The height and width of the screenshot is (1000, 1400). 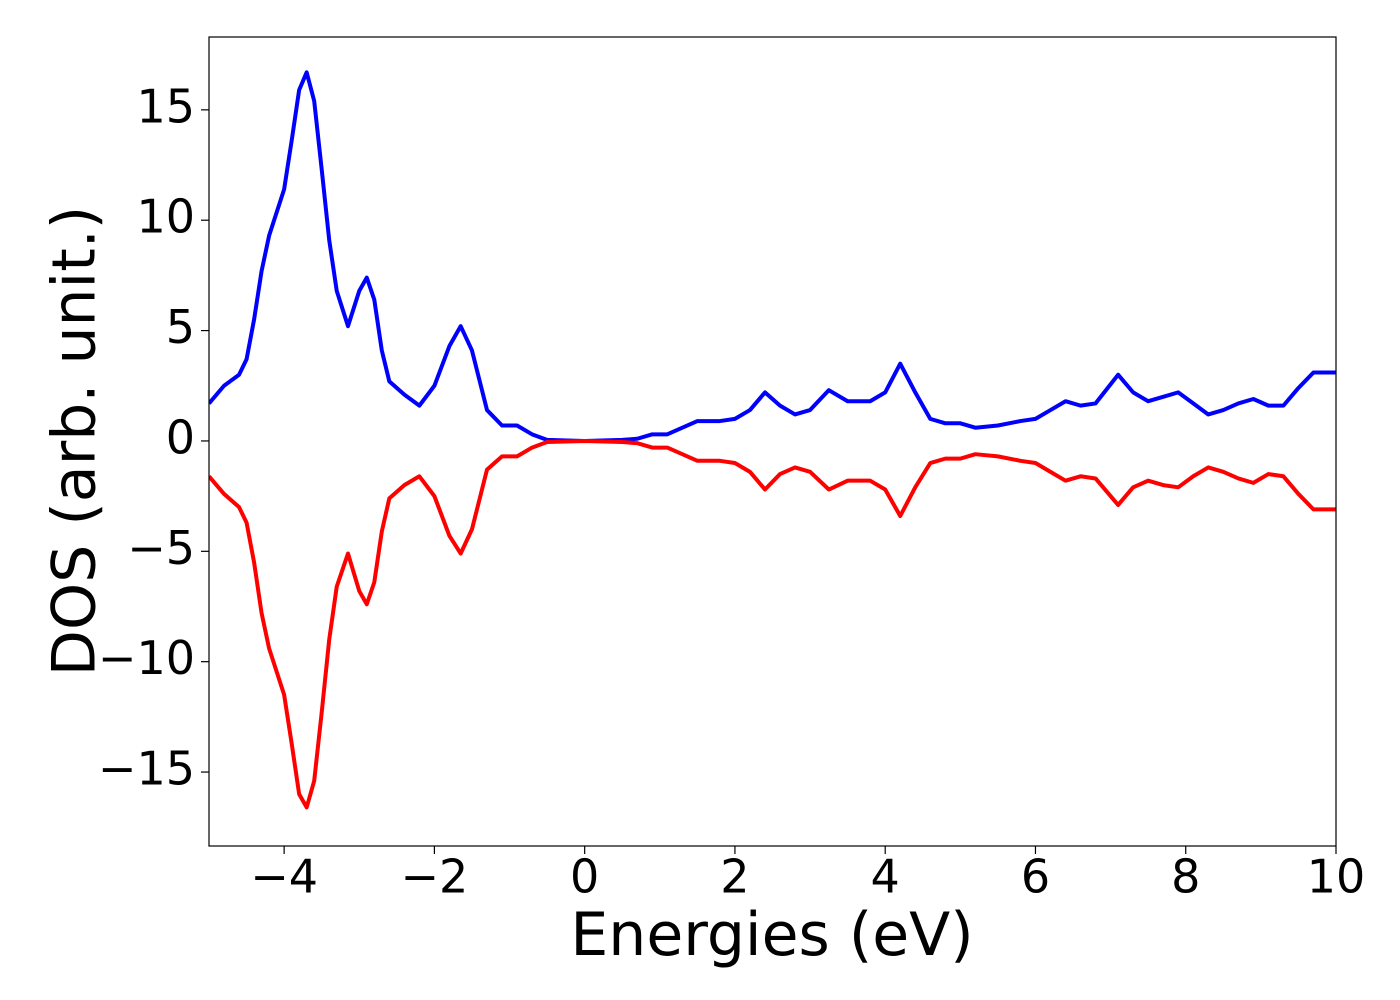 What do you see at coordinates (434, 877) in the screenshot?
I see `x-tick-label: −2` at bounding box center [434, 877].